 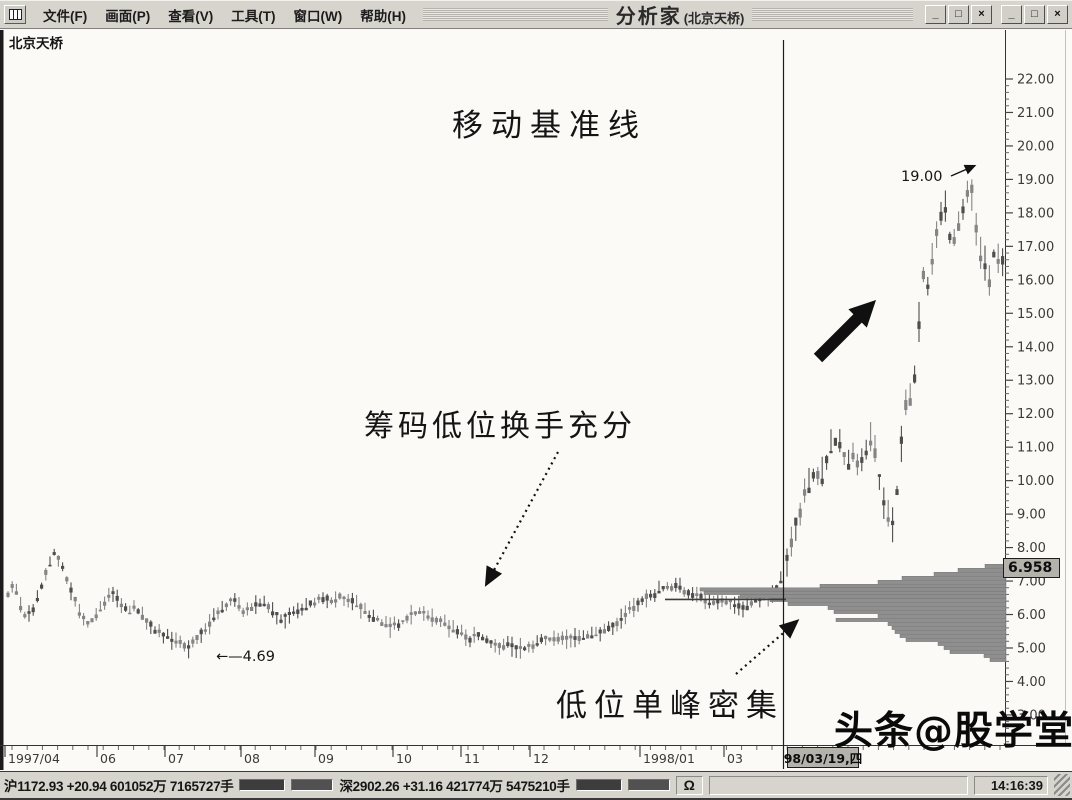 I want to click on svg-text: 6.00, so click(x=1031, y=615).